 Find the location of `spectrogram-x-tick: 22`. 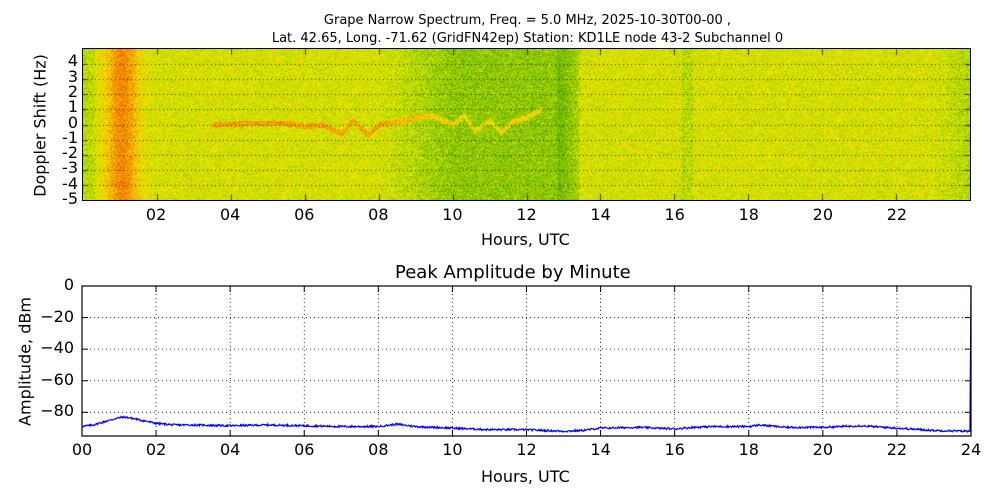

spectrogram-x-tick: 22 is located at coordinates (897, 214).